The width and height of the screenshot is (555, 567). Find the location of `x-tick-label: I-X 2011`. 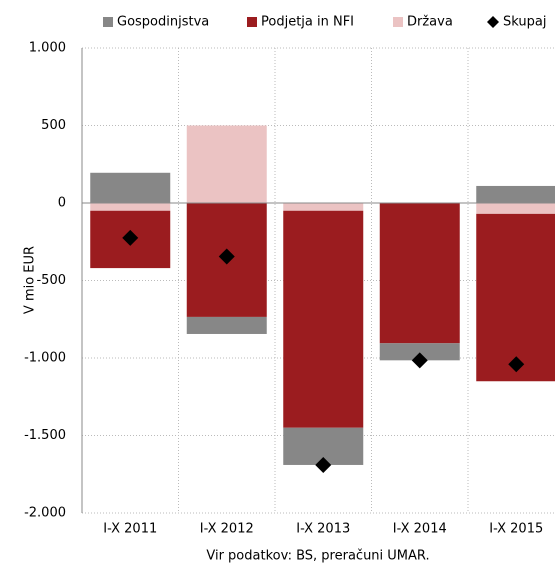

x-tick-label: I-X 2011 is located at coordinates (130, 529).